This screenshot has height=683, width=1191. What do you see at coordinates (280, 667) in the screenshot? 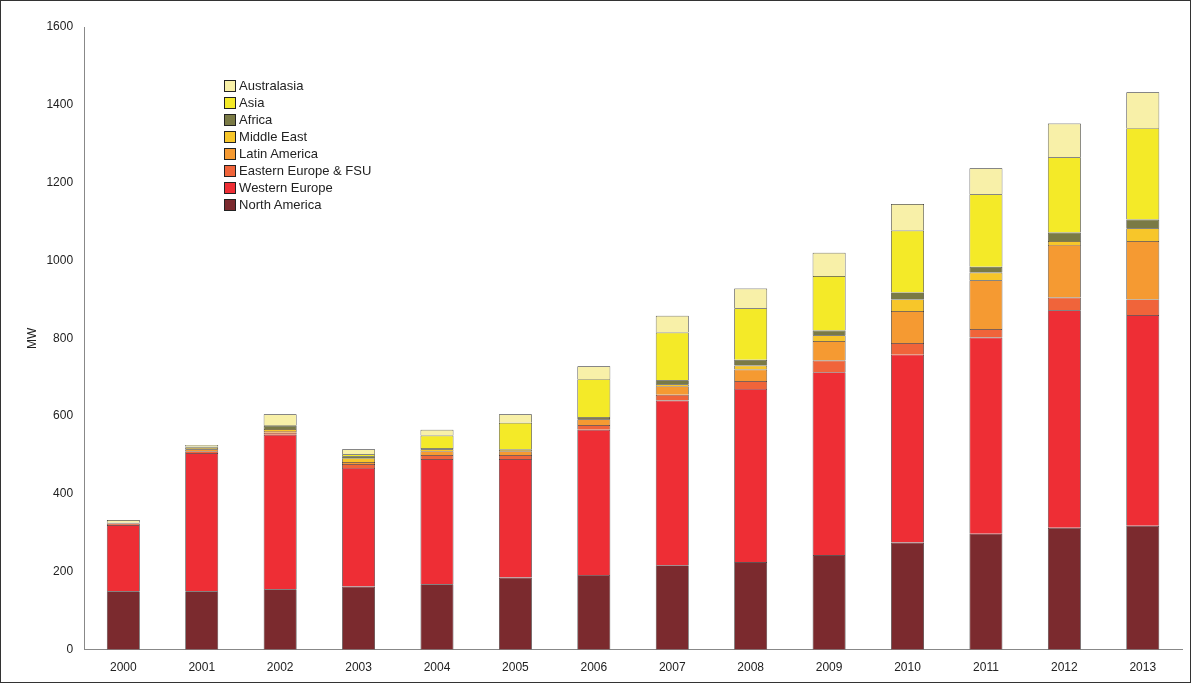
I see `x-tick-label: 2002` at bounding box center [280, 667].